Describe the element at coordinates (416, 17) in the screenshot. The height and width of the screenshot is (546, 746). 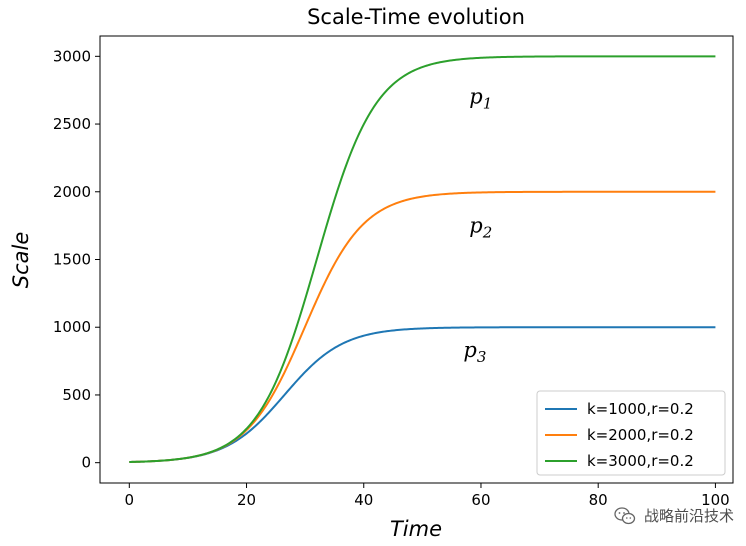
I see `chart-title: Scale-Time evolution` at that location.